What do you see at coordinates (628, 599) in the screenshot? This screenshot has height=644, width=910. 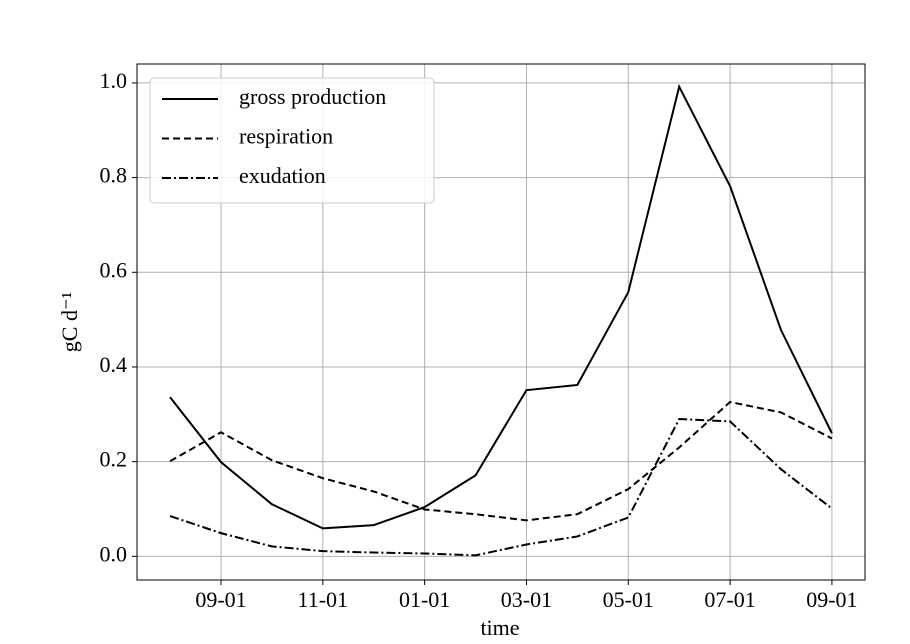 I see `x-tick-label: 05-01` at bounding box center [628, 599].